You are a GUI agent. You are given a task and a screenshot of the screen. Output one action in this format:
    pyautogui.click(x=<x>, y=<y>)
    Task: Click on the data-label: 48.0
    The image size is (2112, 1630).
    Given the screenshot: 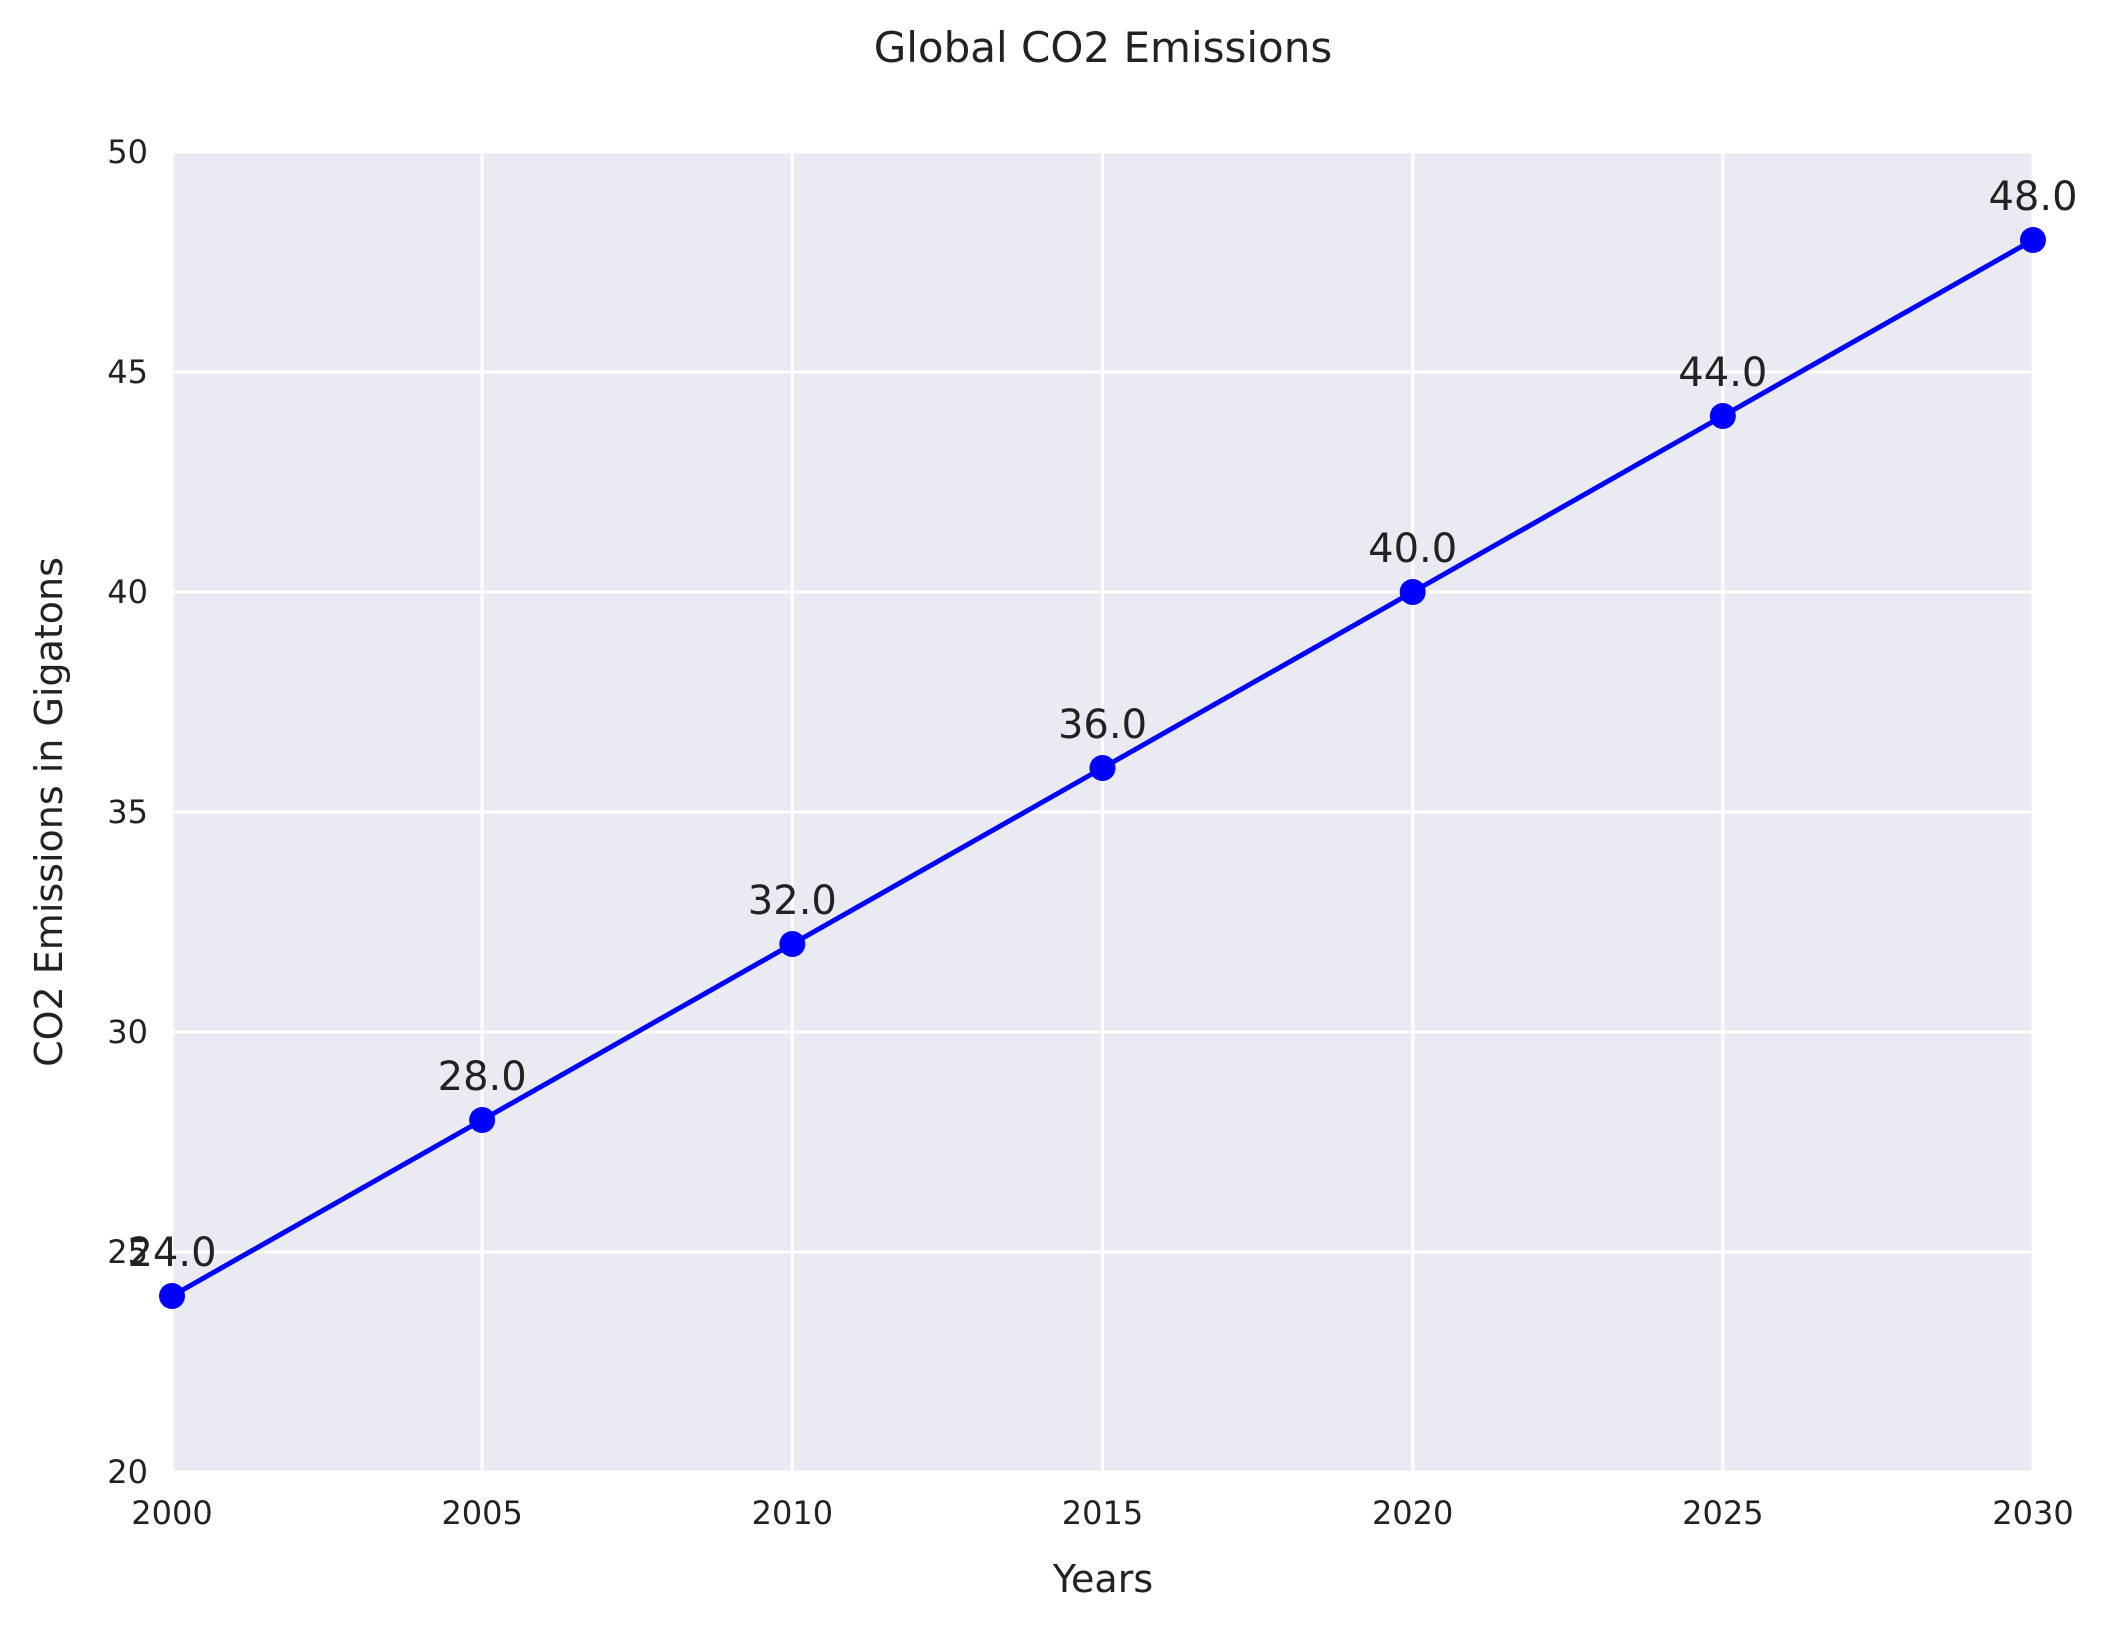 What is the action you would take?
    pyautogui.click(x=2032, y=197)
    